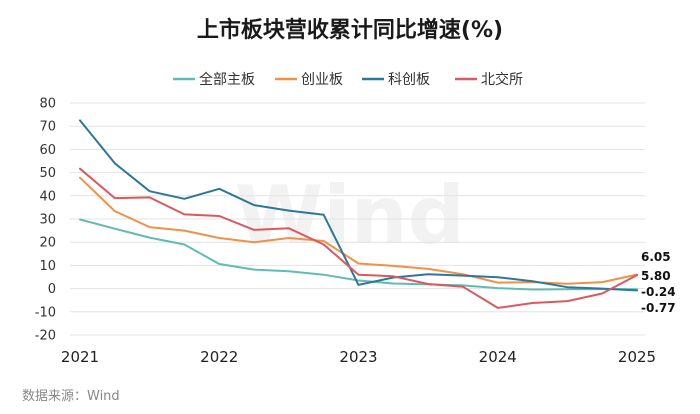  I want to click on y-tick-label: -10, so click(45, 312).